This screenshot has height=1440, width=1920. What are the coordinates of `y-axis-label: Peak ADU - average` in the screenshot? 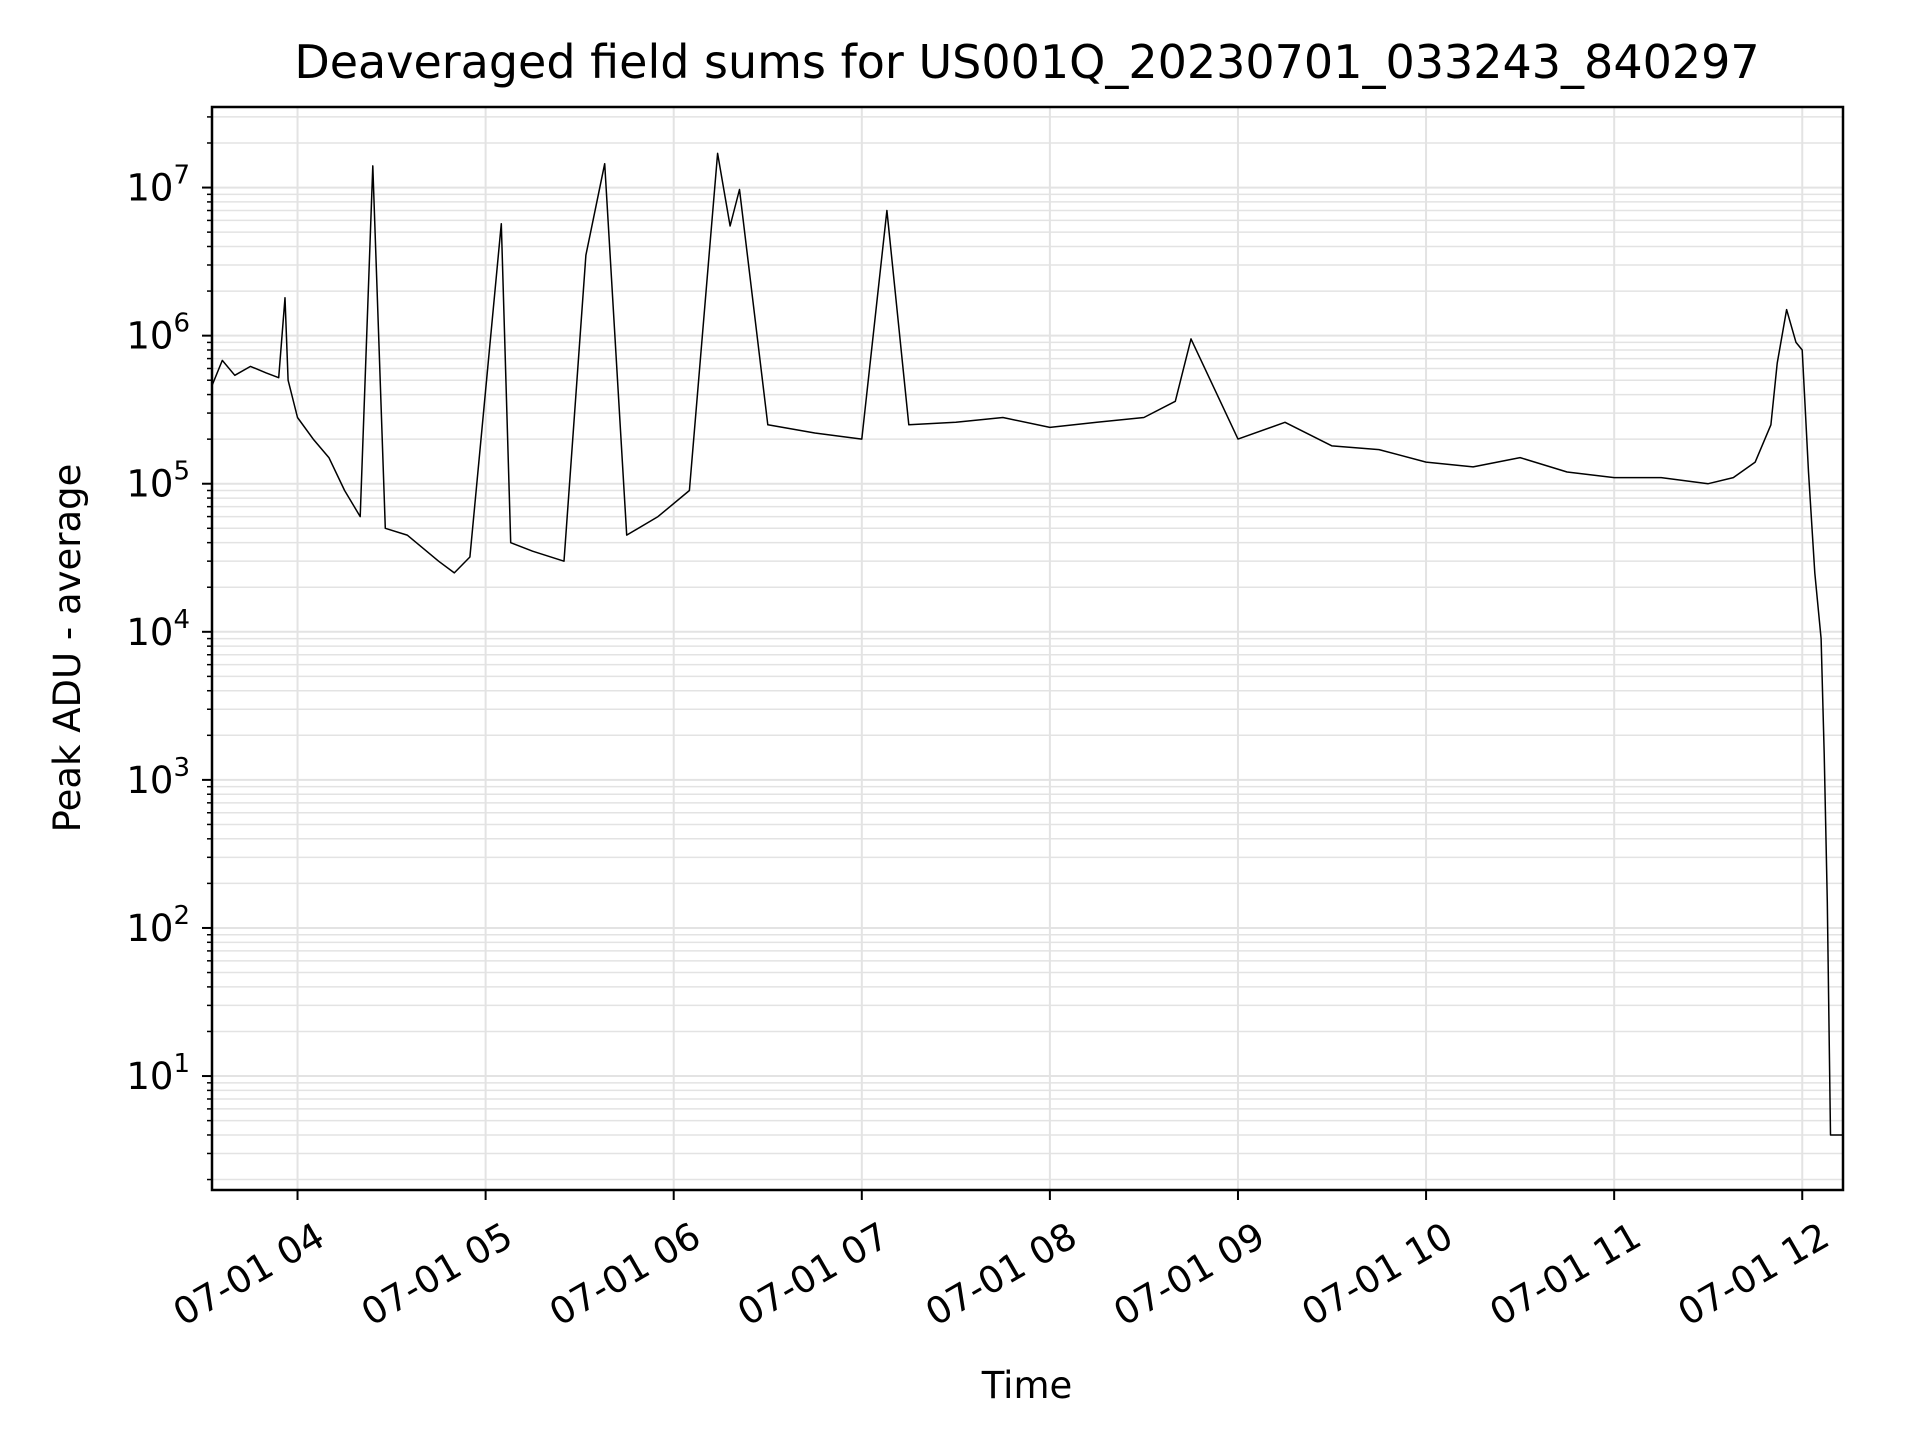 It's located at (67, 648).